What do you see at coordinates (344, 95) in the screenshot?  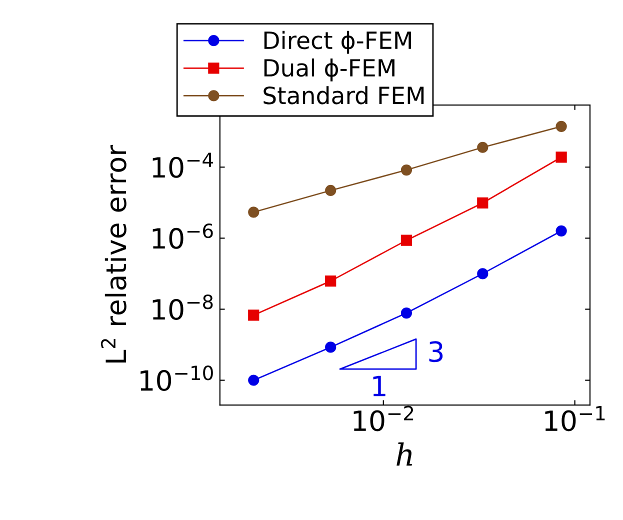 I see `legend-label: Standard FEM` at bounding box center [344, 95].